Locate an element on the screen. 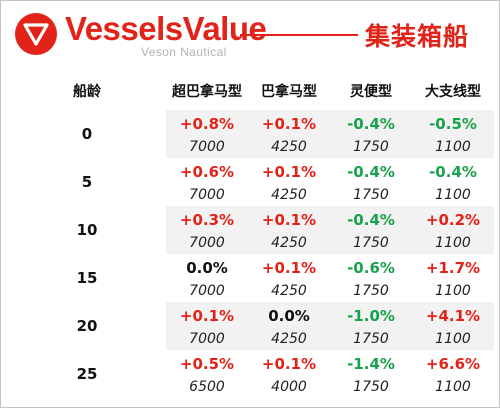 The width and height of the screenshot is (500, 408). brand-name: VesselsValue is located at coordinates (166, 28).